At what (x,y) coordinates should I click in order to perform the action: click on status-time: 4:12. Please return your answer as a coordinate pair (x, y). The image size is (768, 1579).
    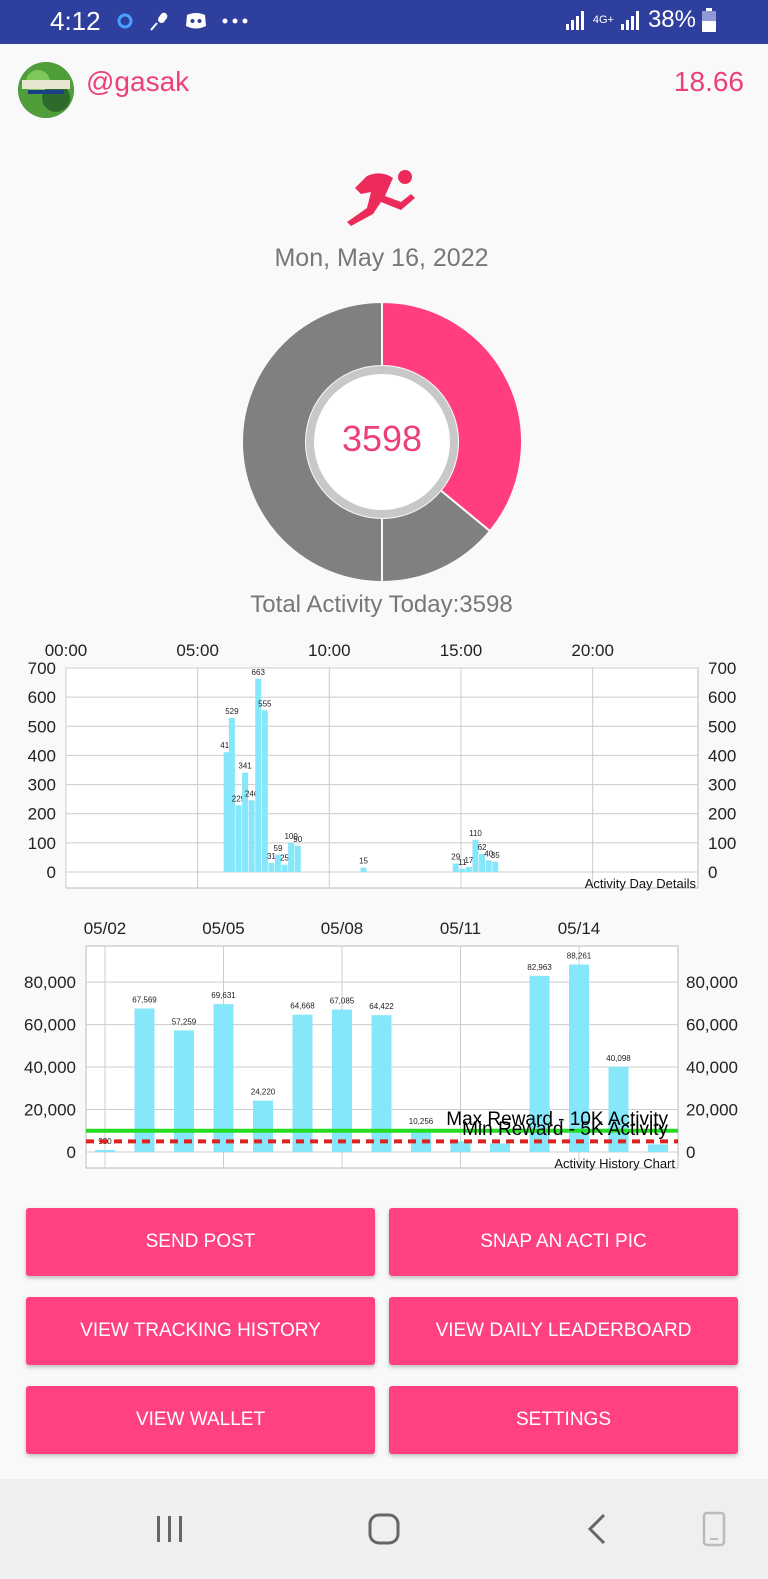
    Looking at the image, I should click on (75, 21).